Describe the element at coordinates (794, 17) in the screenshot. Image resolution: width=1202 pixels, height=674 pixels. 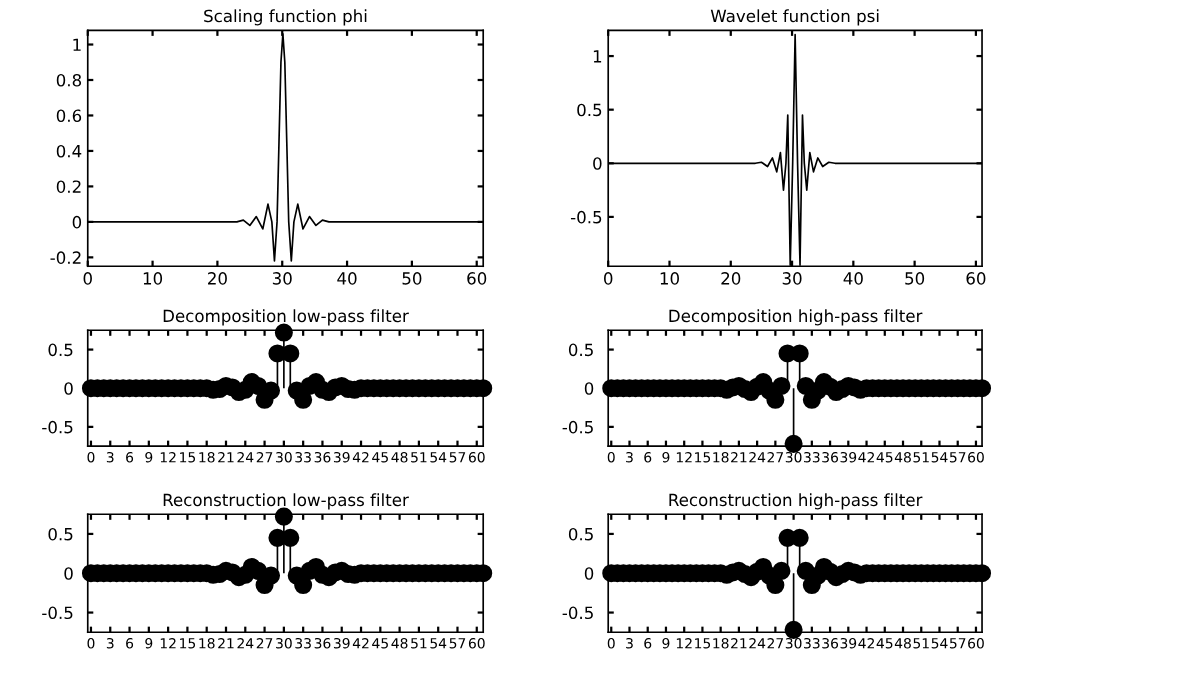
I see `chart-title: Wavelet function psi` at that location.